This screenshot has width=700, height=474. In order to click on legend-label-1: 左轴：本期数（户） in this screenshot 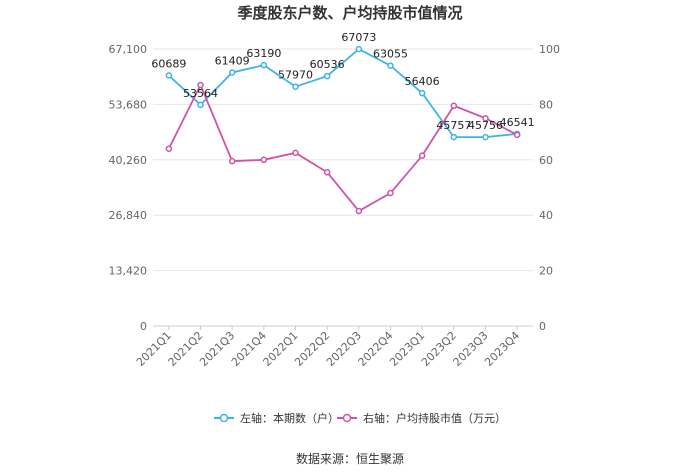, I will do `click(289, 418)`.